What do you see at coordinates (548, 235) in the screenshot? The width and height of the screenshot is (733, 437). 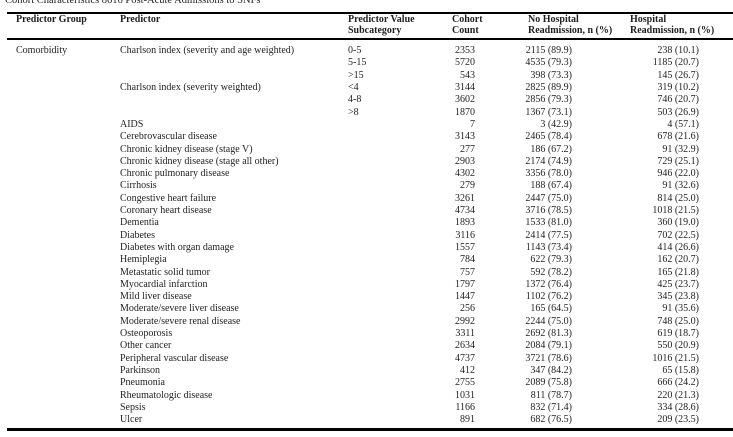 I see `cell-no-hospital-readmission: 2414 (77.5)` at bounding box center [548, 235].